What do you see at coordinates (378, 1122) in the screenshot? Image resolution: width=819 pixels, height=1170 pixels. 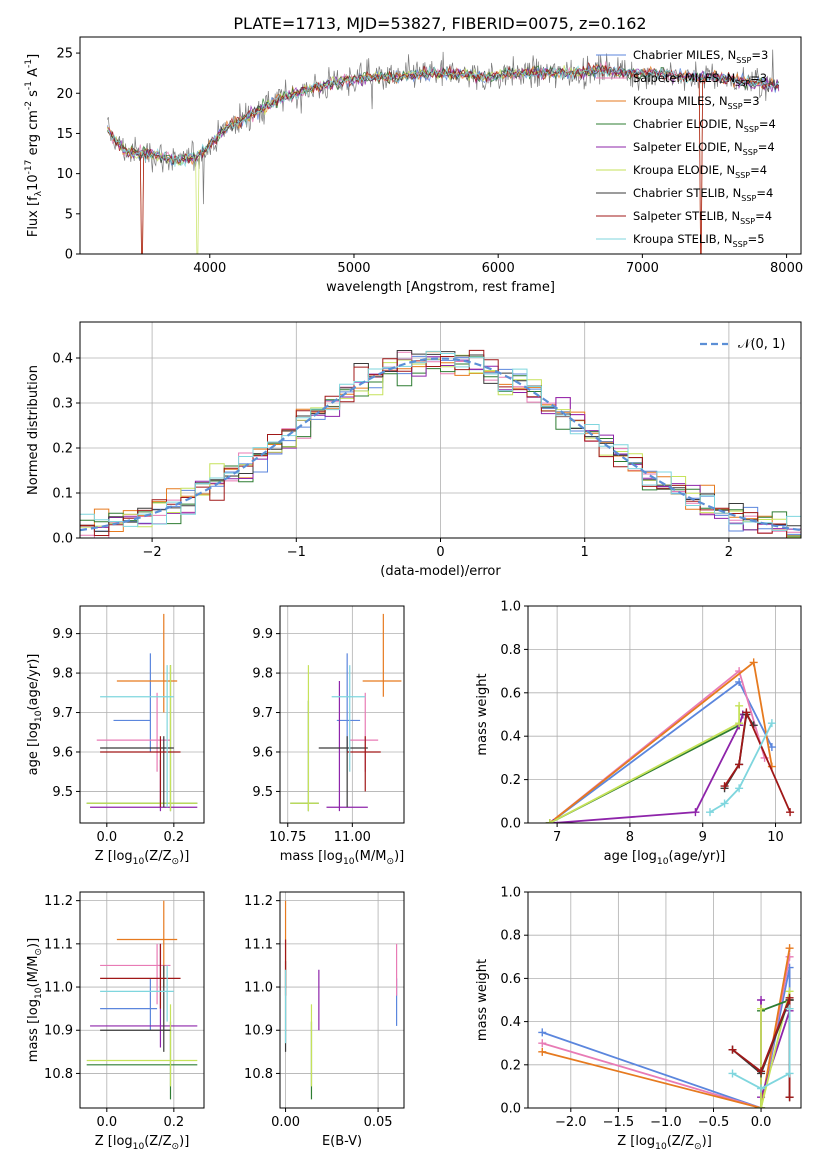 I see `x-tick-label: 0.05` at bounding box center [378, 1122].